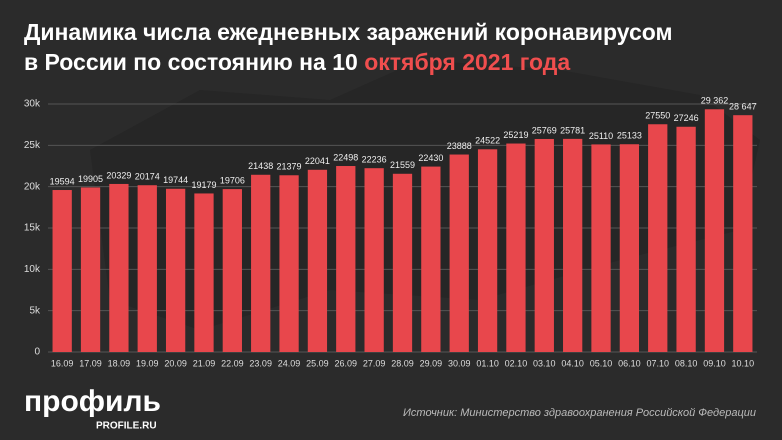  I want to click on x-tick-label: 08.10, so click(686, 363).